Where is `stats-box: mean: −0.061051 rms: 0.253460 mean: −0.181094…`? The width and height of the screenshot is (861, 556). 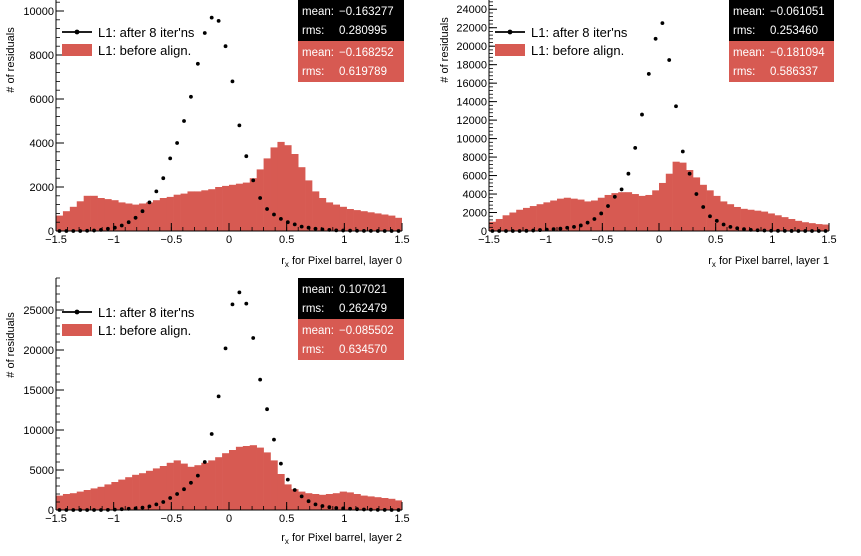 stats-box: mean: −0.061051 rms: 0.253460 mean: −0.181094… is located at coordinates (781, 41).